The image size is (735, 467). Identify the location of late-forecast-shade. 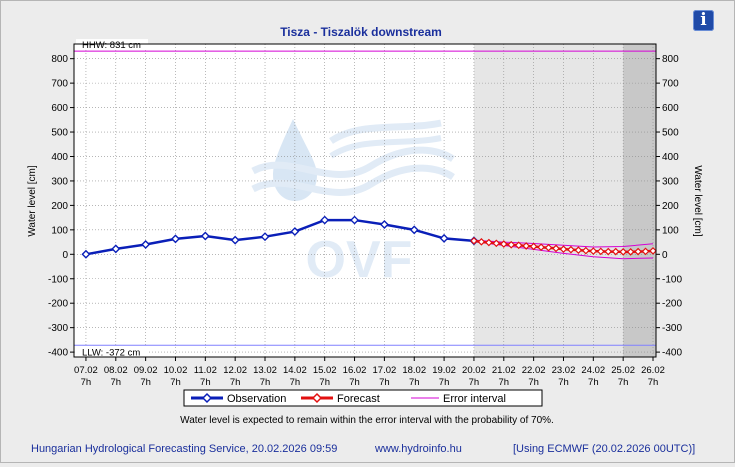
(639, 200).